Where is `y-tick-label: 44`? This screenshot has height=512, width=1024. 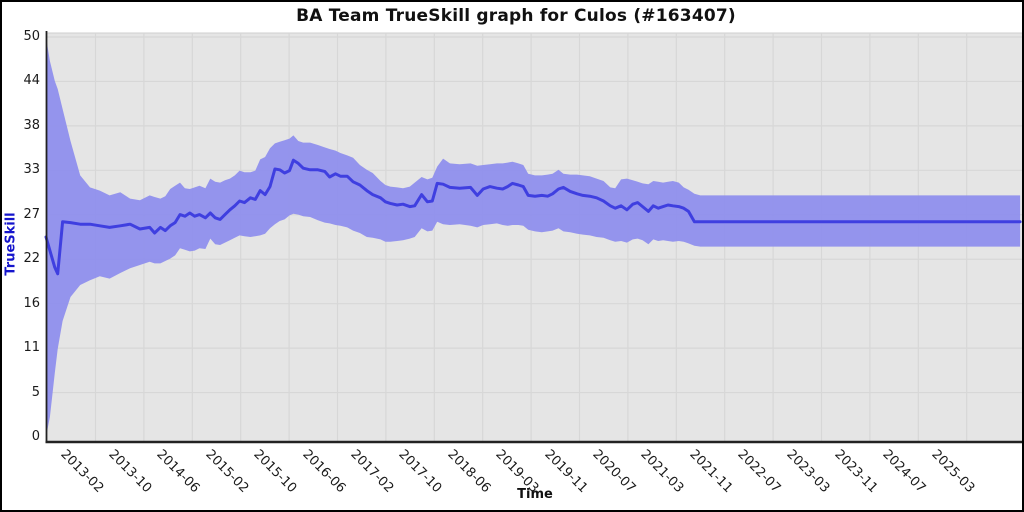 y-tick-label: 44 is located at coordinates (31, 81).